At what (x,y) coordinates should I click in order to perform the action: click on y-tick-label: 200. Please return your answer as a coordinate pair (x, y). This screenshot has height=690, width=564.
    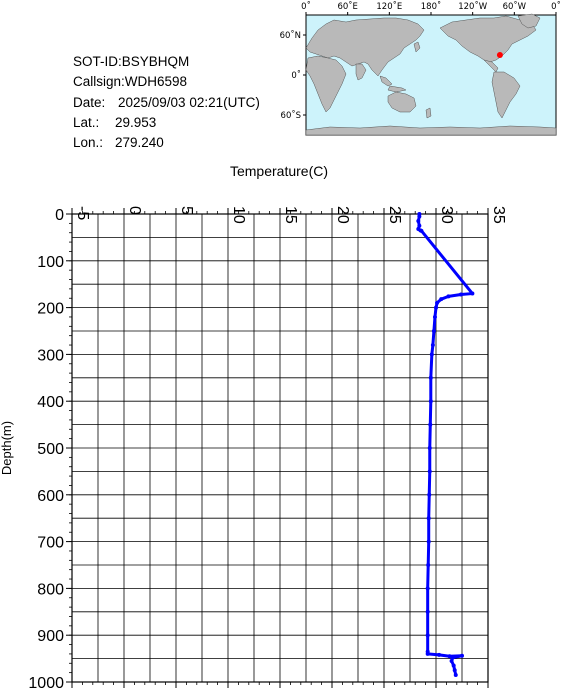
    Looking at the image, I should click on (50, 309).